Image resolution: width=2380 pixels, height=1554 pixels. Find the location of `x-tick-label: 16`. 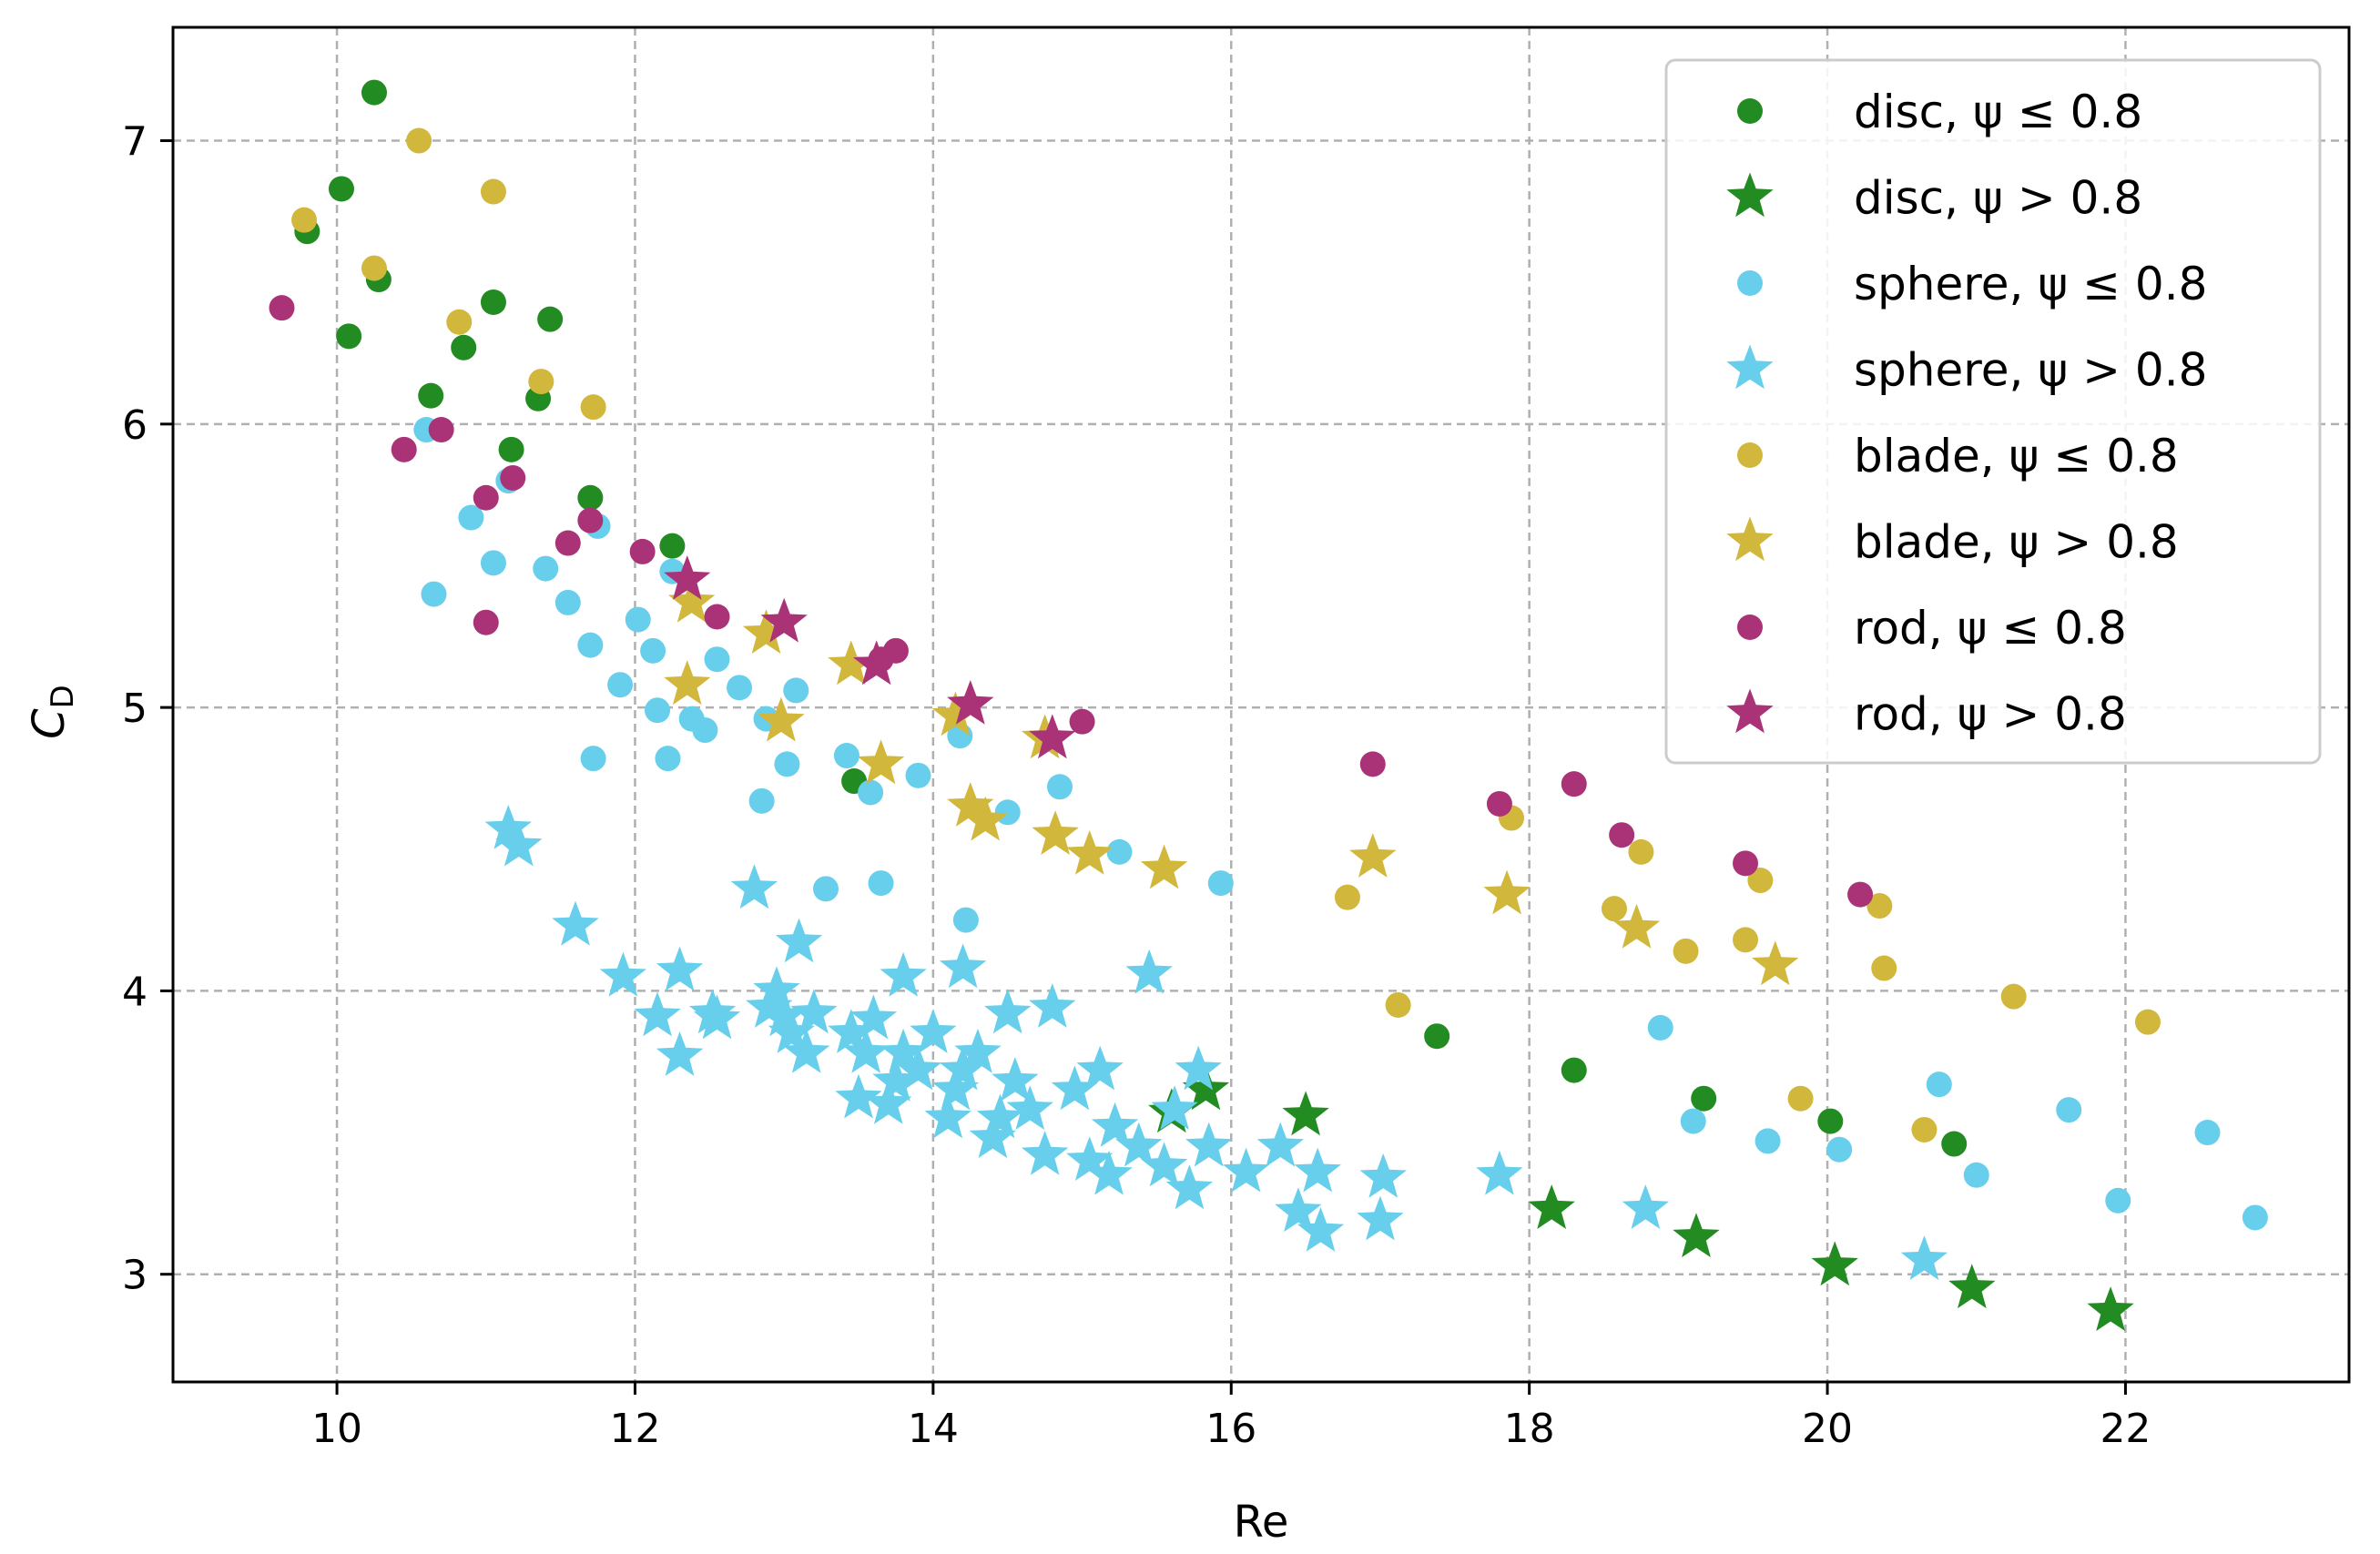

x-tick-label: 16 is located at coordinates (1230, 1429).